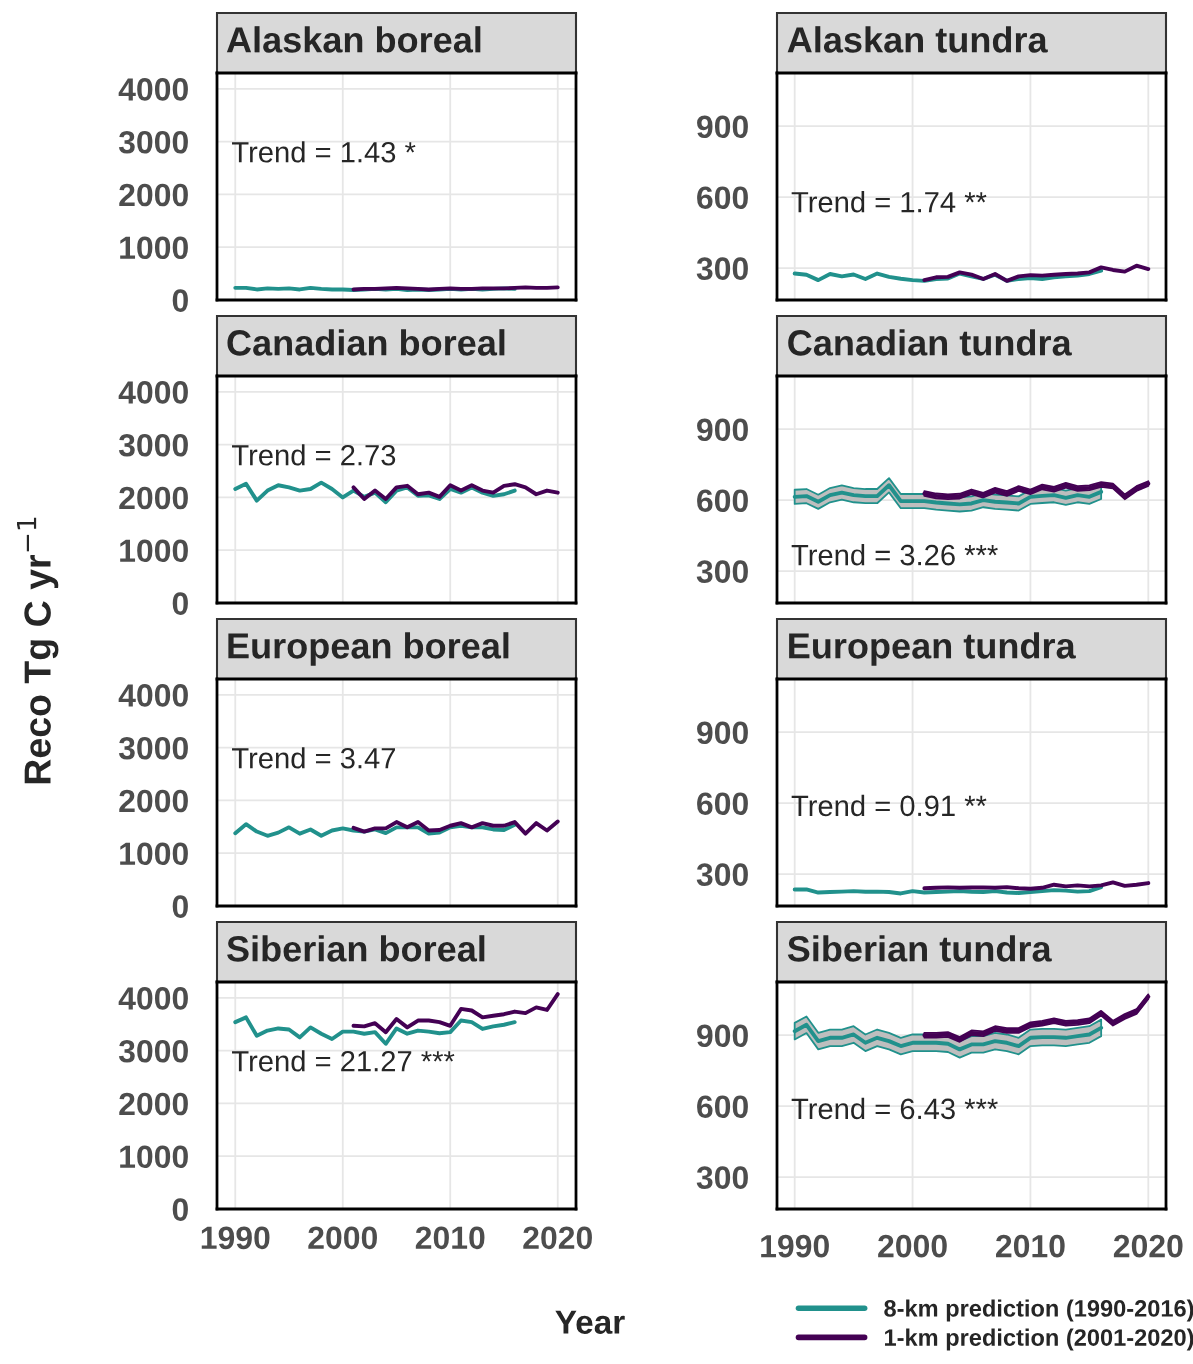 Image resolution: width=1193 pixels, height=1364 pixels. I want to click on annotation: Trend = 0.91 **, so click(889, 805).